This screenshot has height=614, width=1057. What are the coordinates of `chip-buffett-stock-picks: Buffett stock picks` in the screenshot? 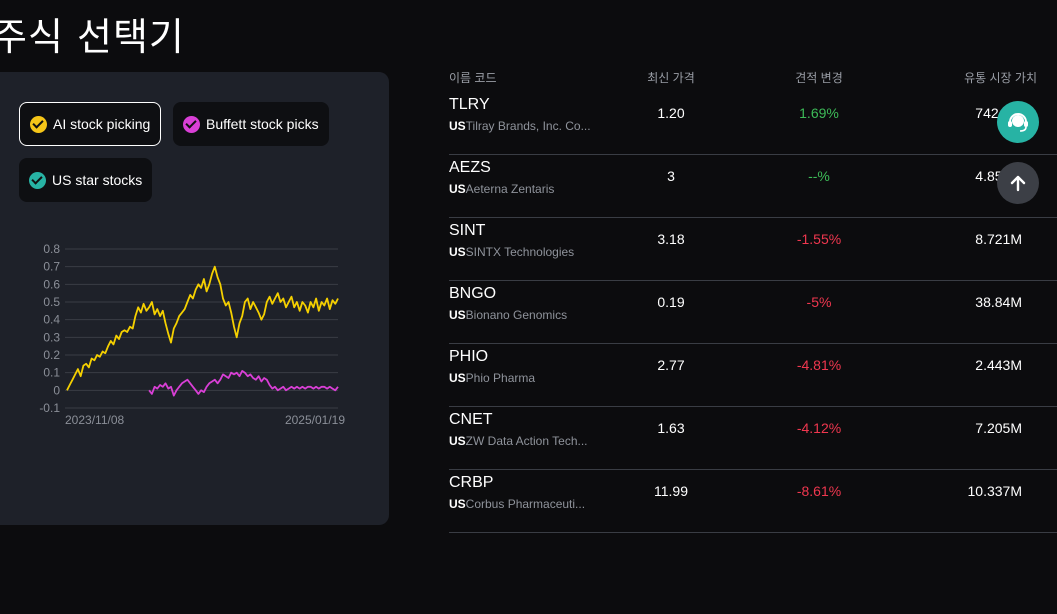 It's located at (251, 124).